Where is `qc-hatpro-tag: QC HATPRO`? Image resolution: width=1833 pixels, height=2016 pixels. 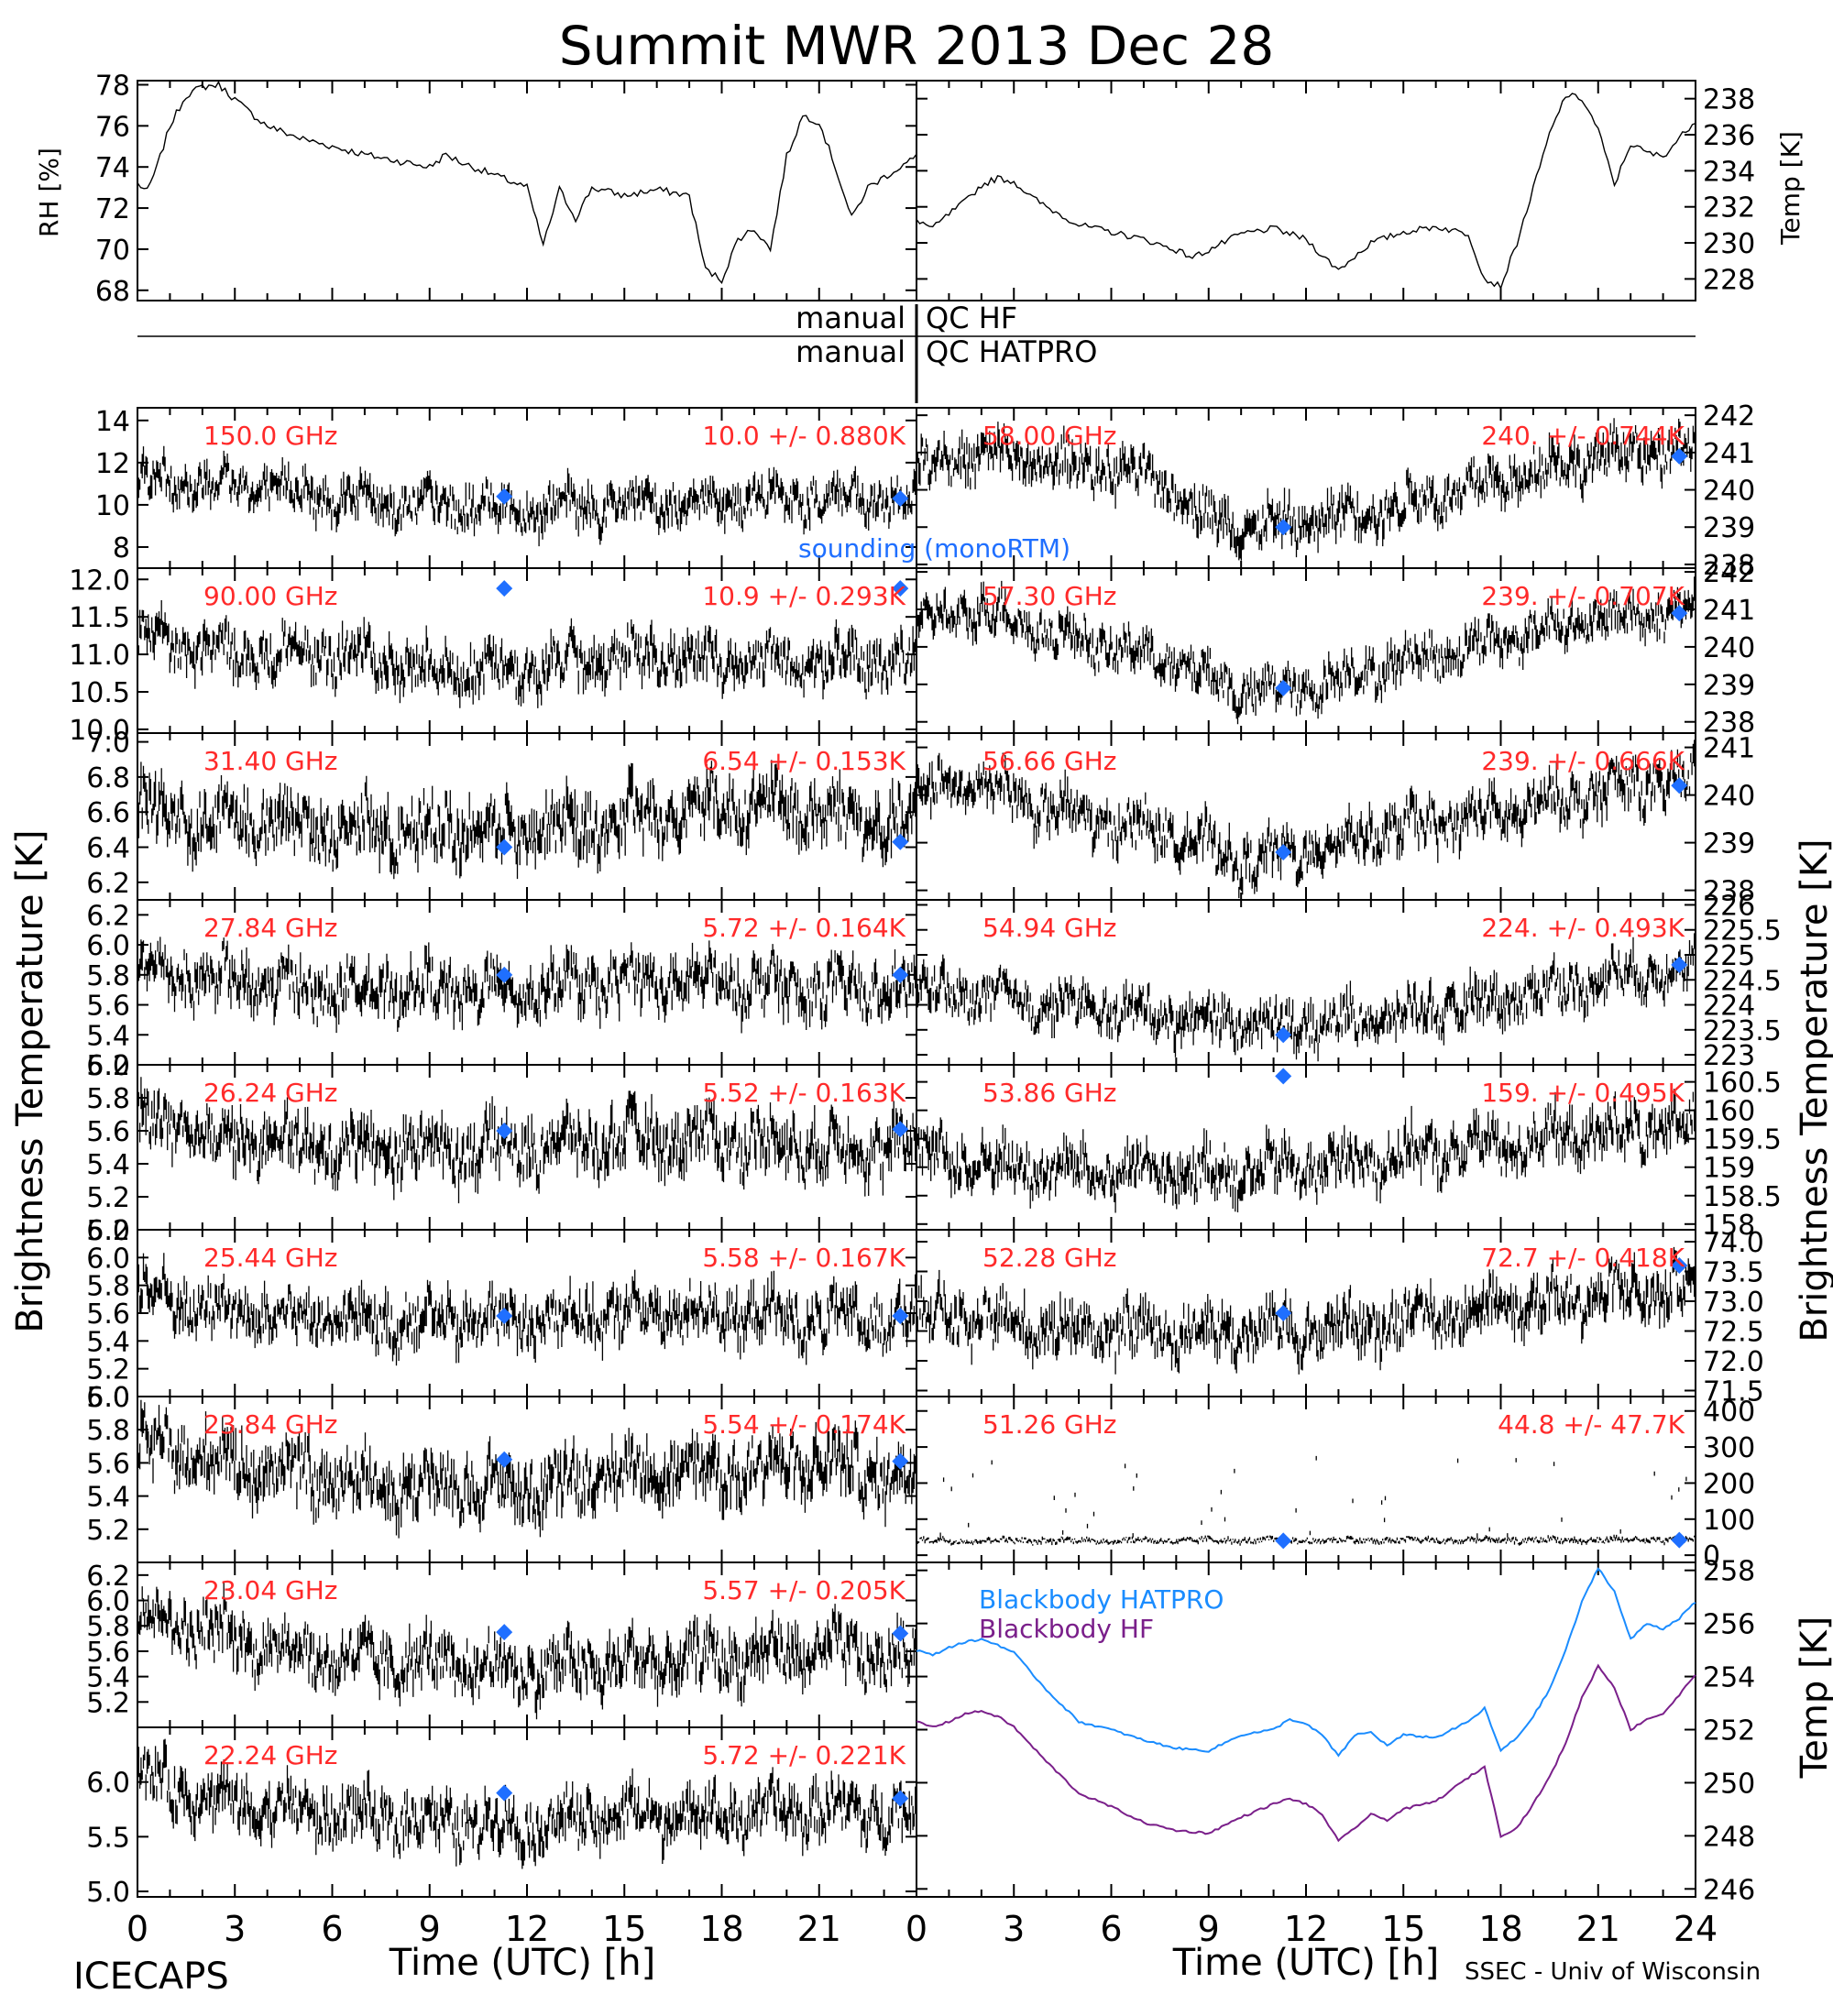 qc-hatpro-tag: QC HATPRO is located at coordinates (1011, 351).